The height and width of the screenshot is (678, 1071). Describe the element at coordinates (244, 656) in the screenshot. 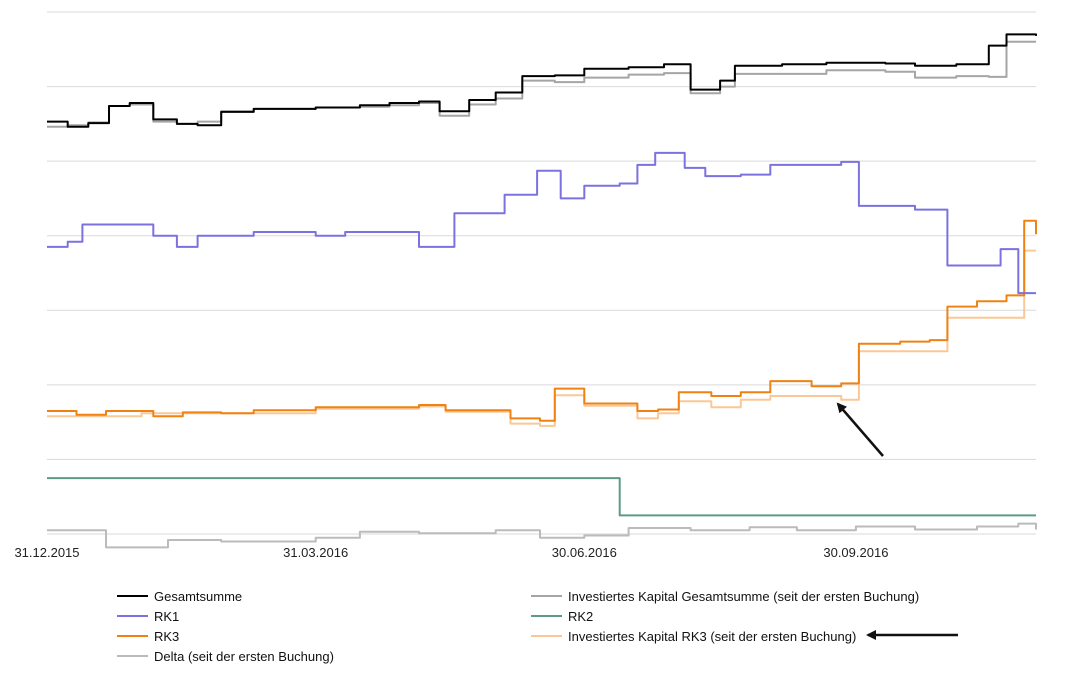

I see `legend-label: Delta (seit der ersten Buchung)` at that location.